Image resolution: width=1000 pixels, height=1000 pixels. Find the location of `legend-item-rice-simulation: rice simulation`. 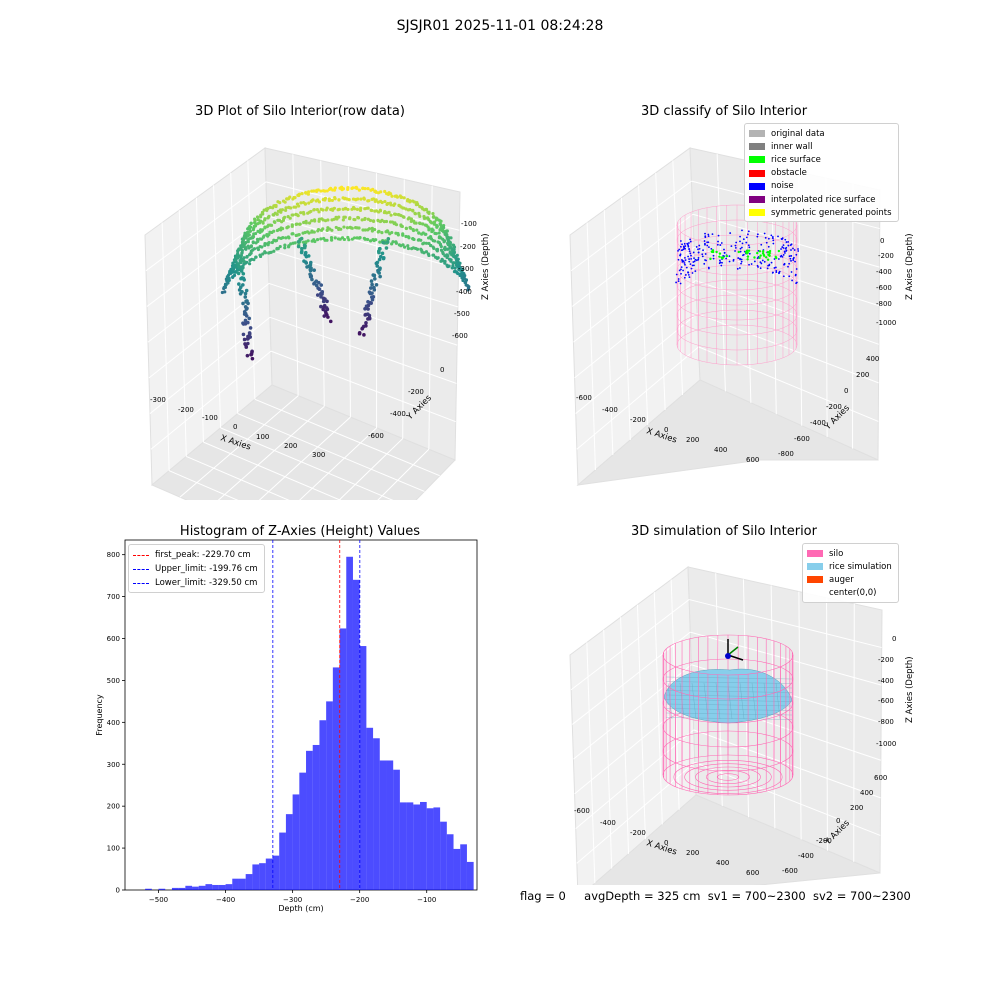

legend-item-rice-simulation: rice simulation is located at coordinates (849, 566).